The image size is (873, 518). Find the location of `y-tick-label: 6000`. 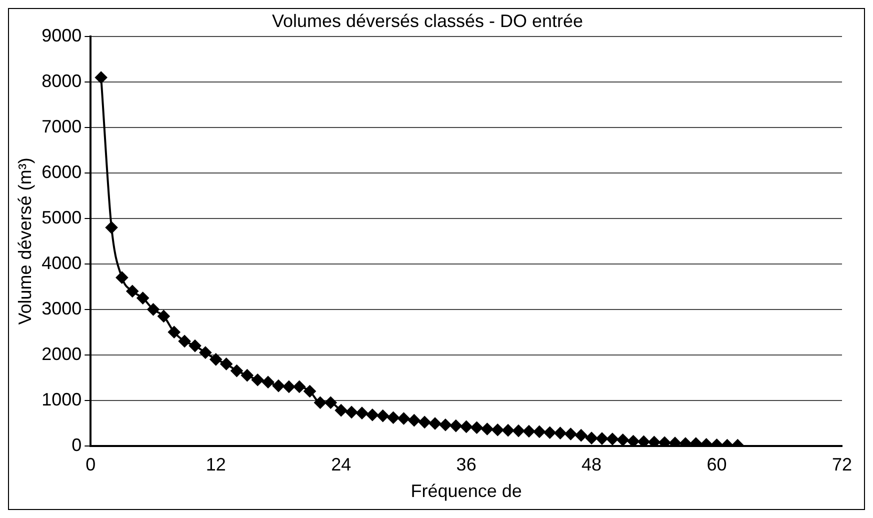

y-tick-label: 6000 is located at coordinates (62, 172).